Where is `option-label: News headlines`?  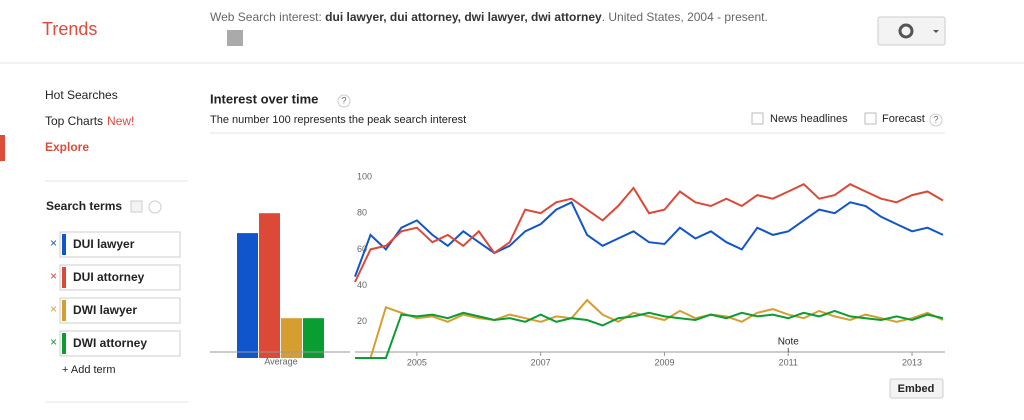
option-label: News headlines is located at coordinates (809, 119).